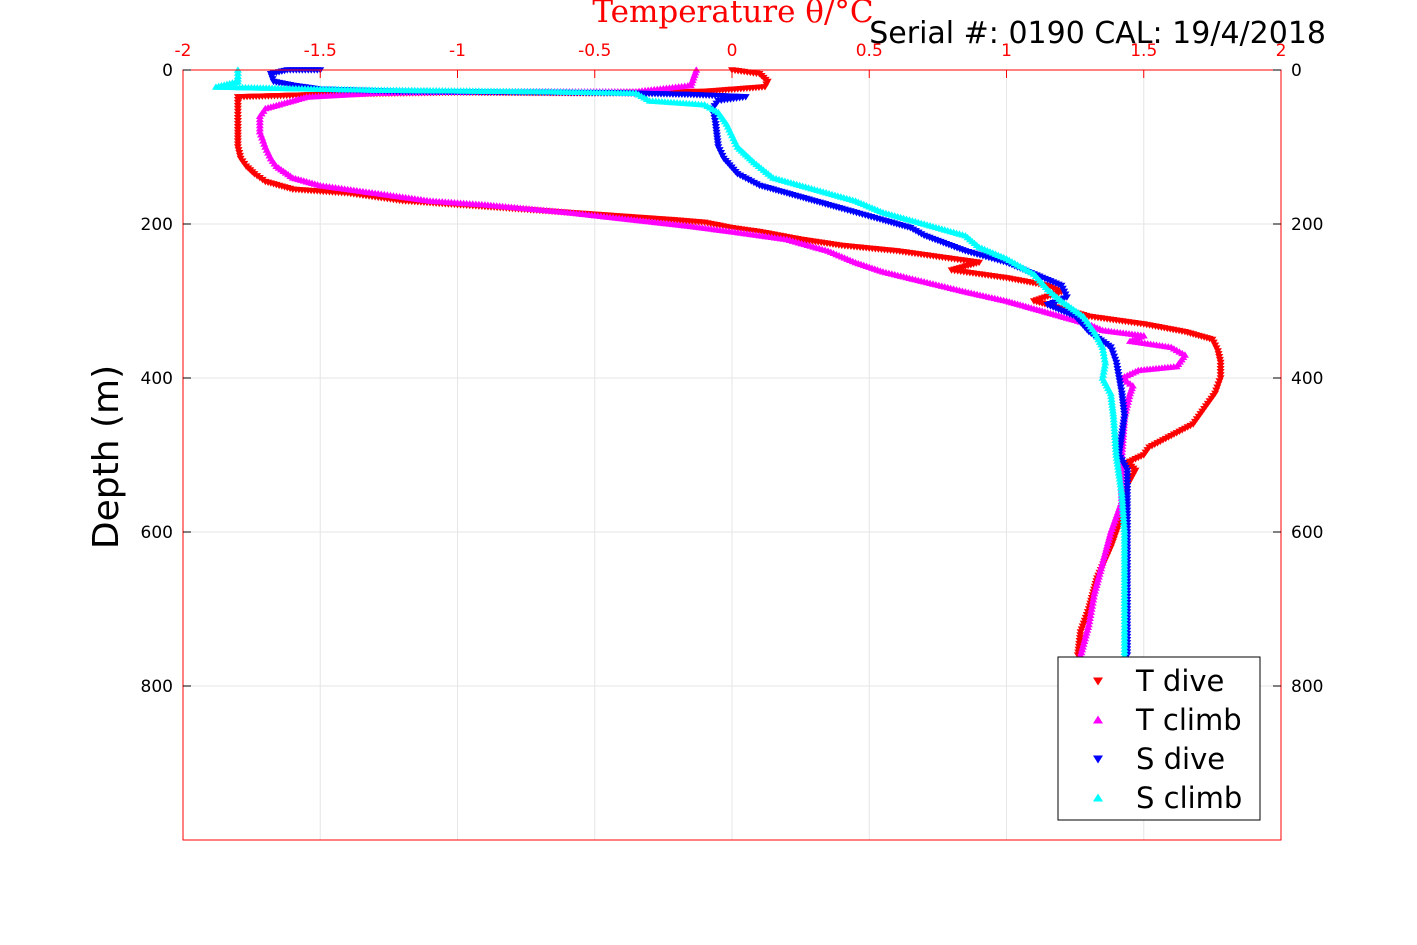 The image size is (1417, 945). What do you see at coordinates (1307, 533) in the screenshot?
I see `y-tick-label-right: 600` at bounding box center [1307, 533].